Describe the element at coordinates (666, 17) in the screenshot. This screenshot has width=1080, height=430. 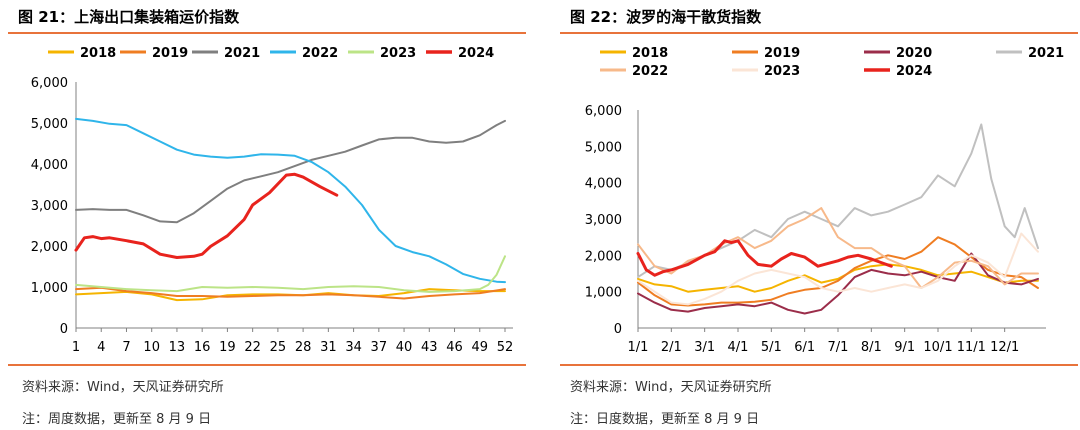
I see `right-chart-title: 图 22：波罗的海干散货指数` at that location.